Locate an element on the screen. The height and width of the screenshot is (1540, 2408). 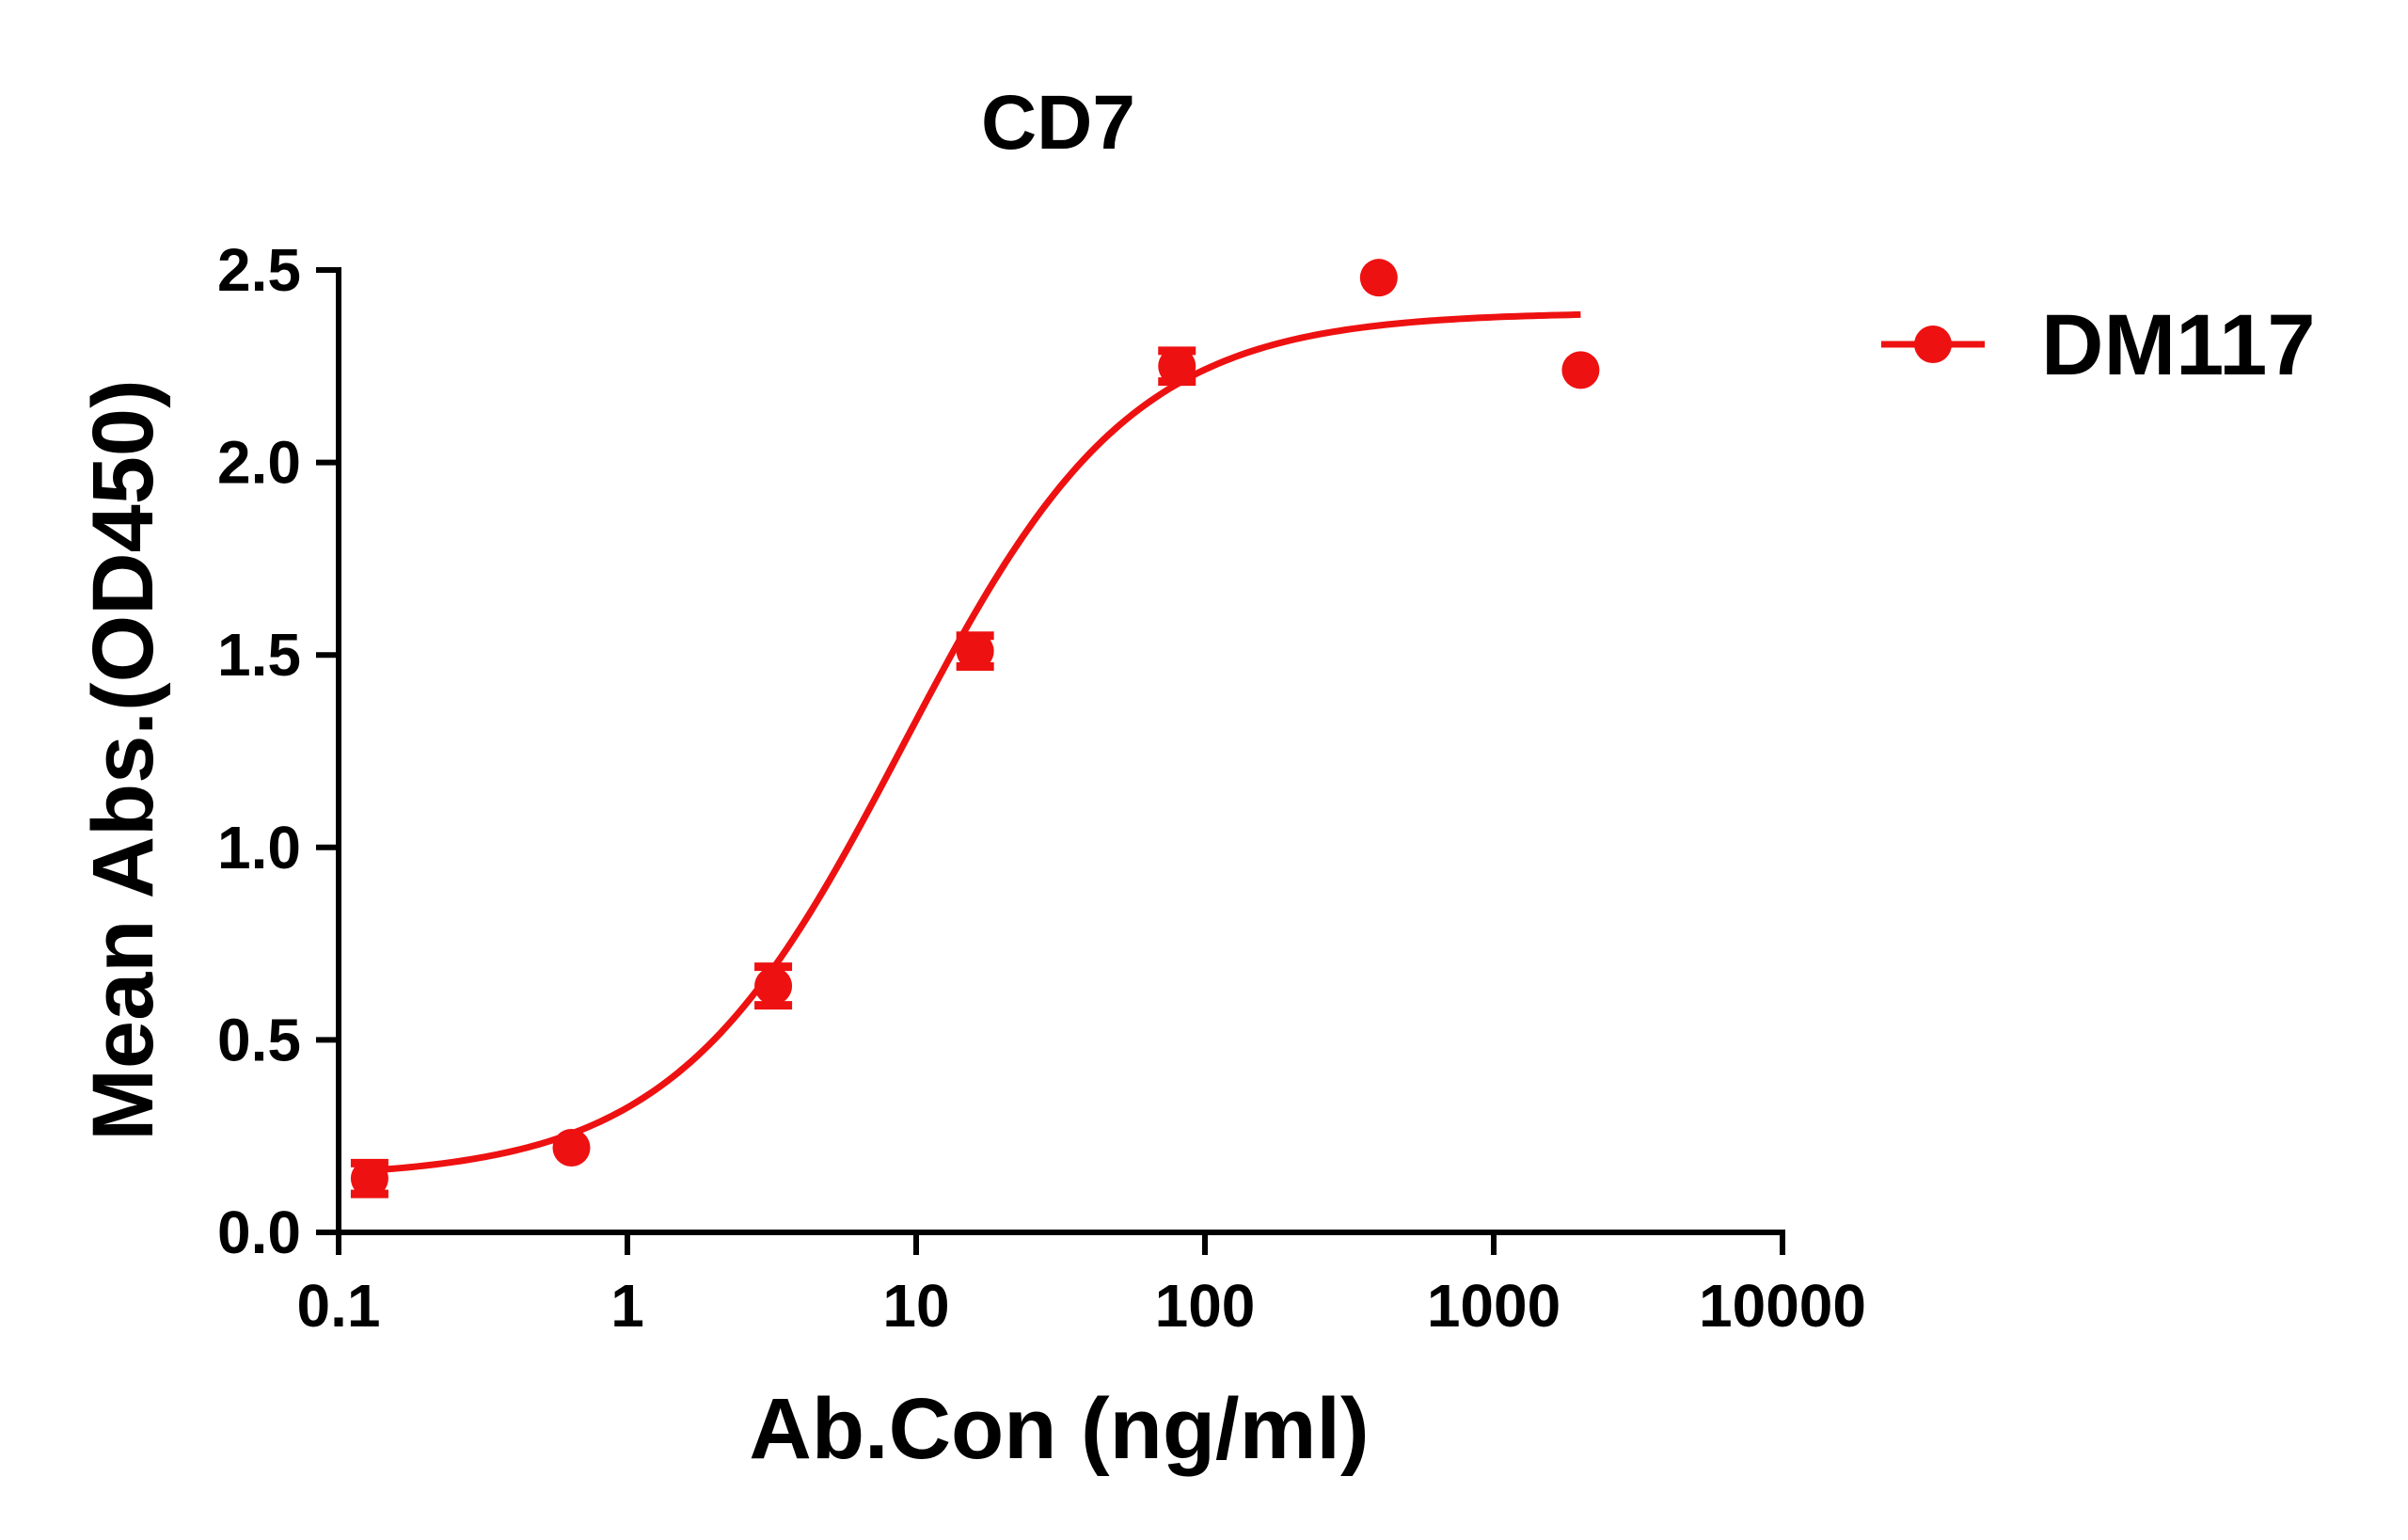
x-tick-label: 0.1 is located at coordinates (339, 1306).